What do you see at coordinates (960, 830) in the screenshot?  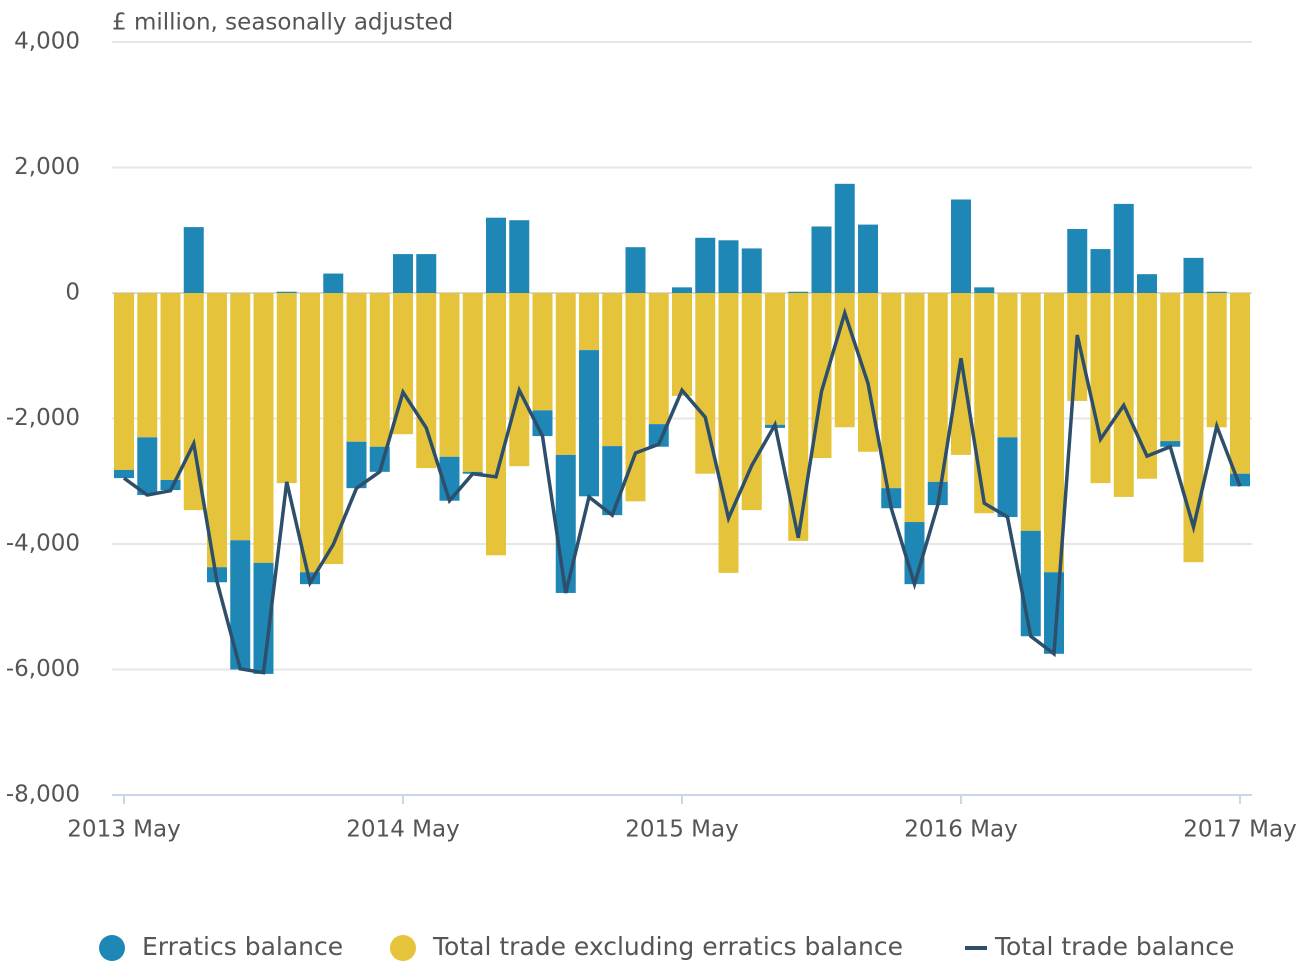 I see `x-tick-label: 2016 May` at bounding box center [960, 830].